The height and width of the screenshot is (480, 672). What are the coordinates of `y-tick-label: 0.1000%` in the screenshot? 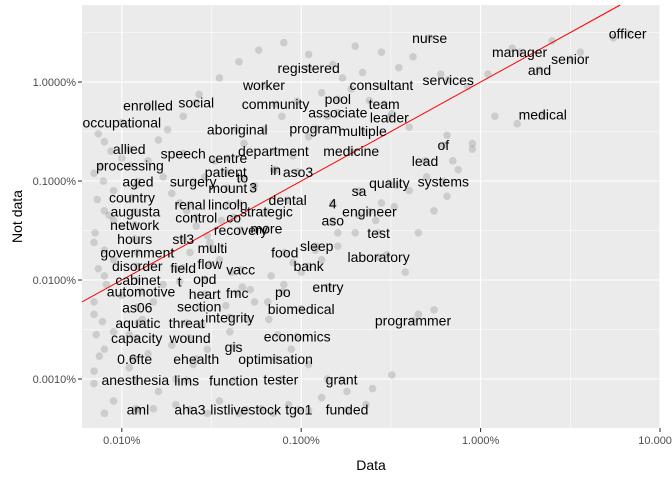 It's located at (55, 182).